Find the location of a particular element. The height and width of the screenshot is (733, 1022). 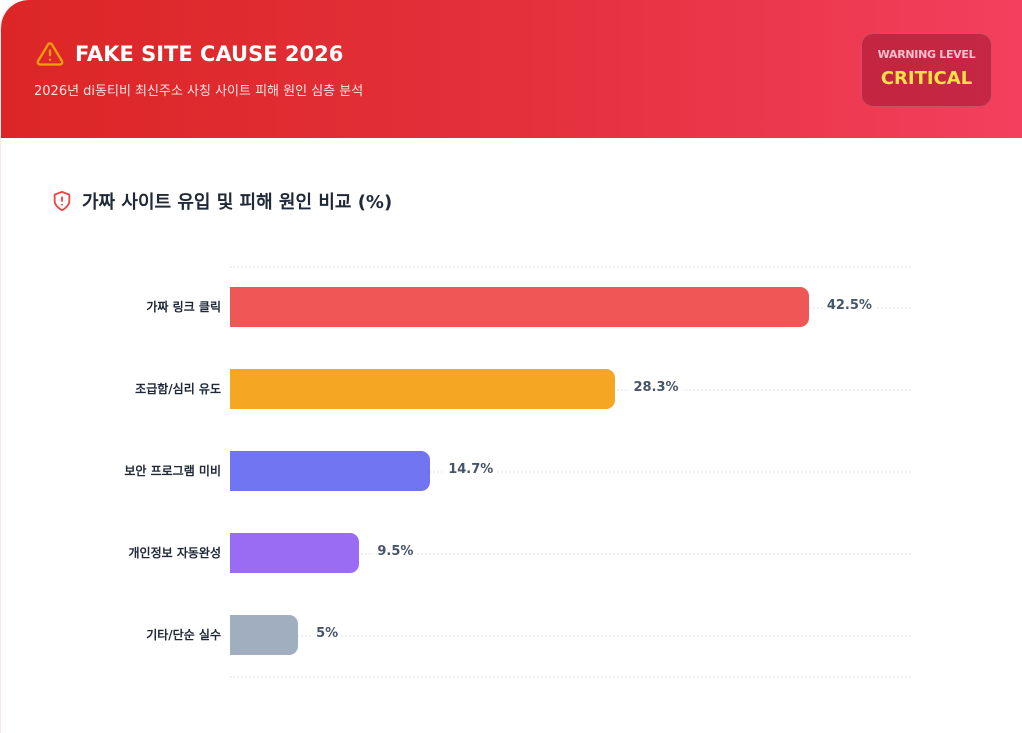

bar-row: 개인정보 자동완성 9.5% is located at coordinates (520, 553).